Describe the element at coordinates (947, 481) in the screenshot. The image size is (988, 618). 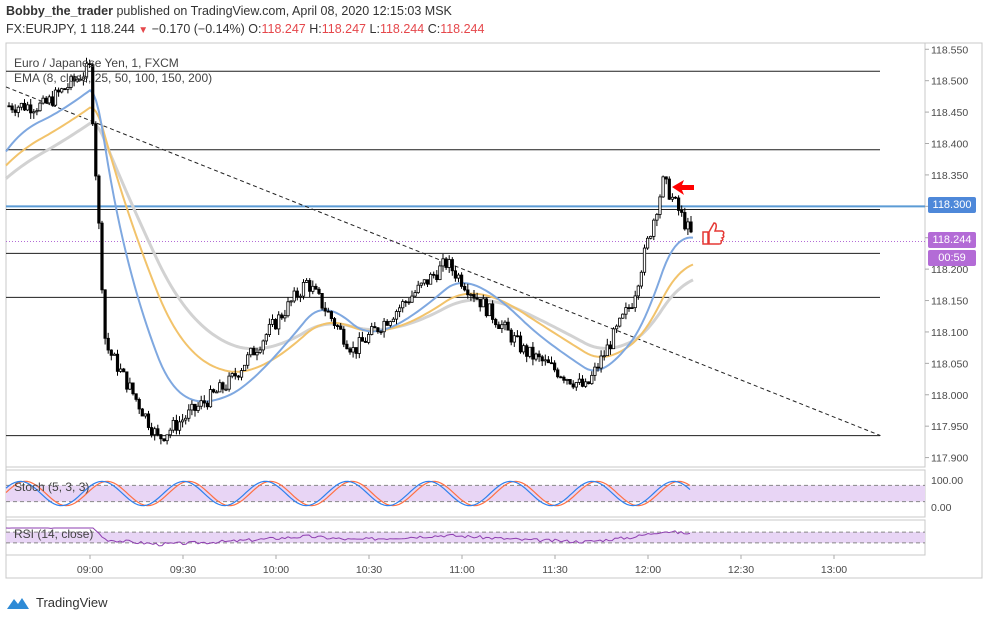
I see `stoch-tick-label: 100.00` at that location.